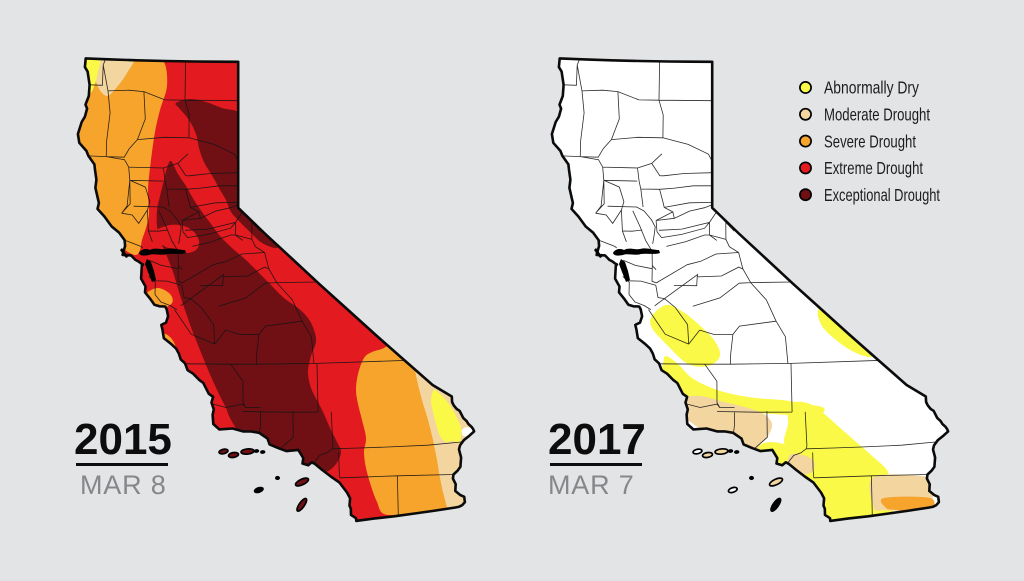 The image size is (1024, 581). Describe the element at coordinates (877, 115) in the screenshot. I see `svg-text: Moderate Drought` at that location.